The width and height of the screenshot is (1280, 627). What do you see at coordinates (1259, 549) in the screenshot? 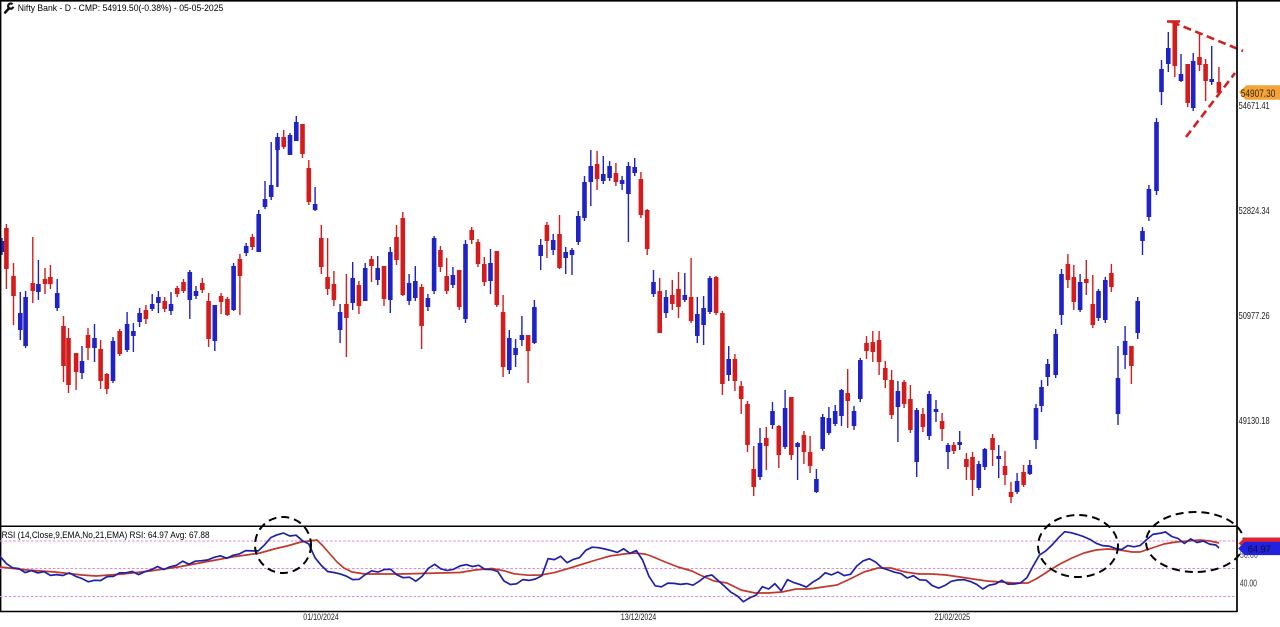
I see `svg-text: 64.97` at bounding box center [1259, 549].